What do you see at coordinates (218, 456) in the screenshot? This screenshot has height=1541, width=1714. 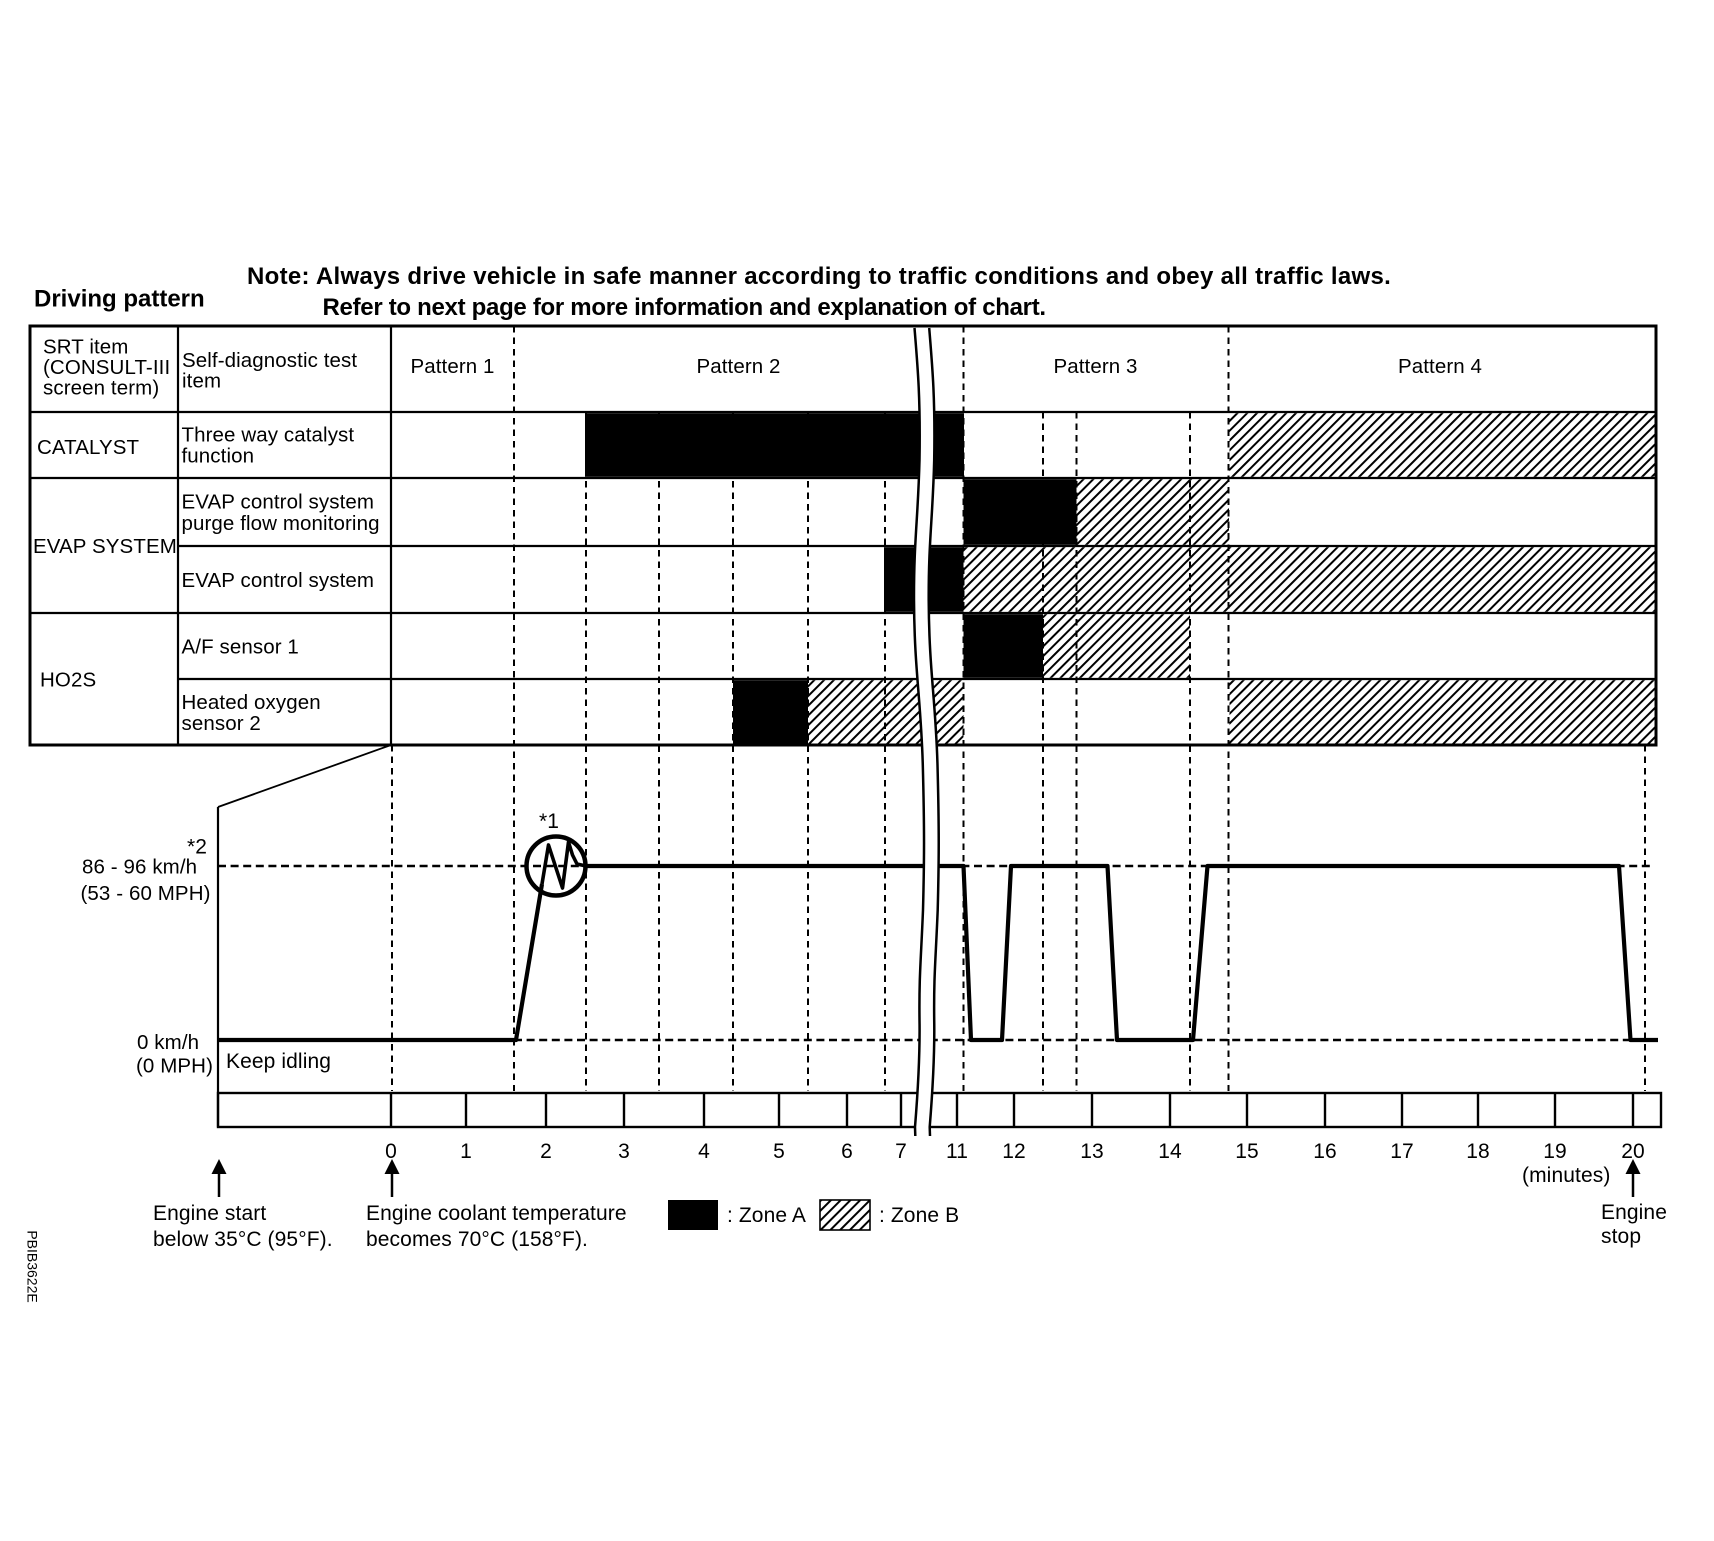 I see `svg-text: function` at bounding box center [218, 456].